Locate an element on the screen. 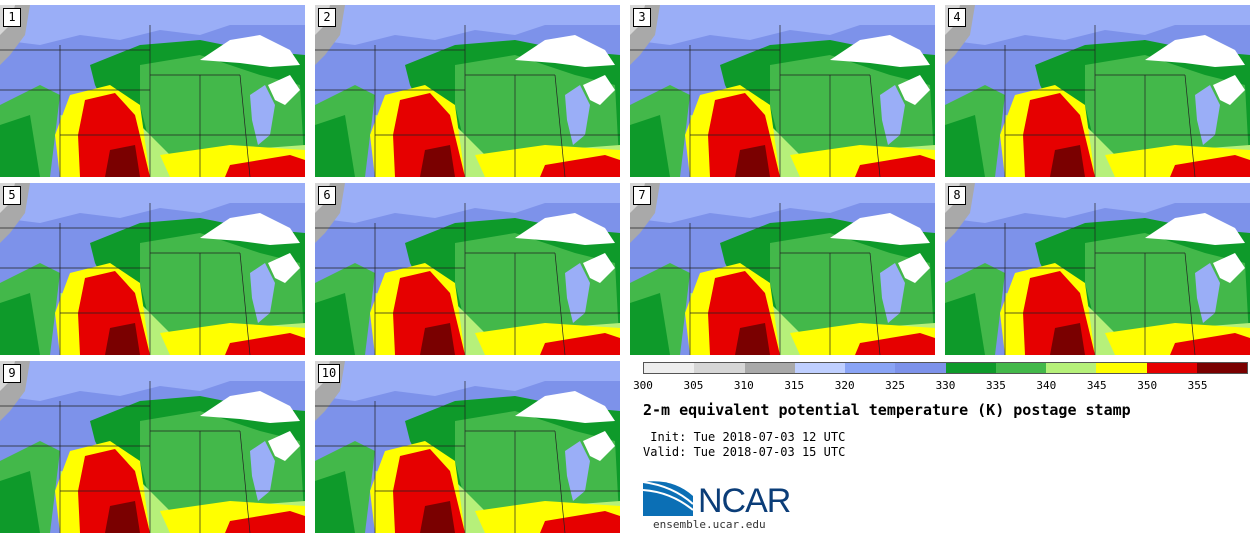 This screenshot has height=533, width=1260. map-panel: 1 is located at coordinates (152, 91).